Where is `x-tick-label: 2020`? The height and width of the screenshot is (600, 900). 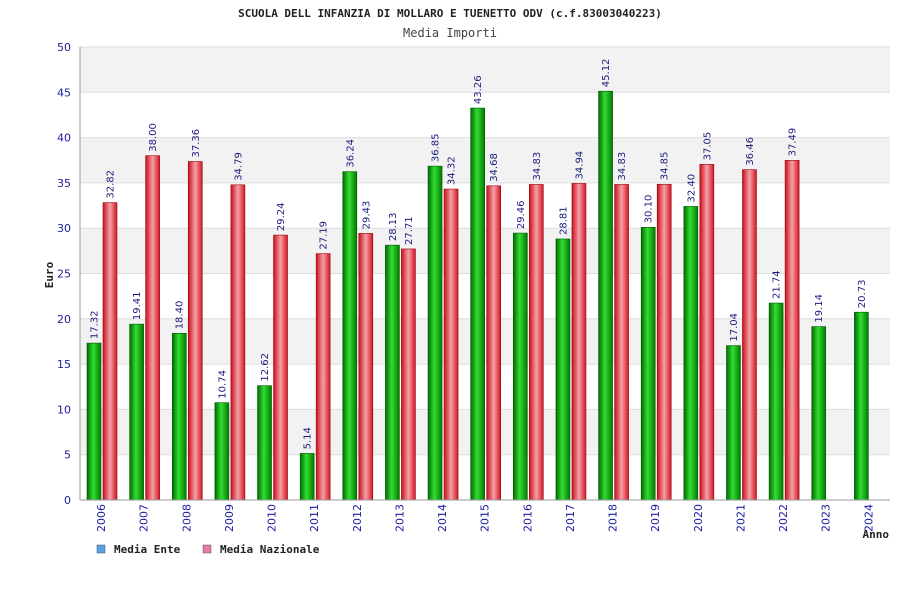
x-tick-label: 2020 is located at coordinates (698, 518).